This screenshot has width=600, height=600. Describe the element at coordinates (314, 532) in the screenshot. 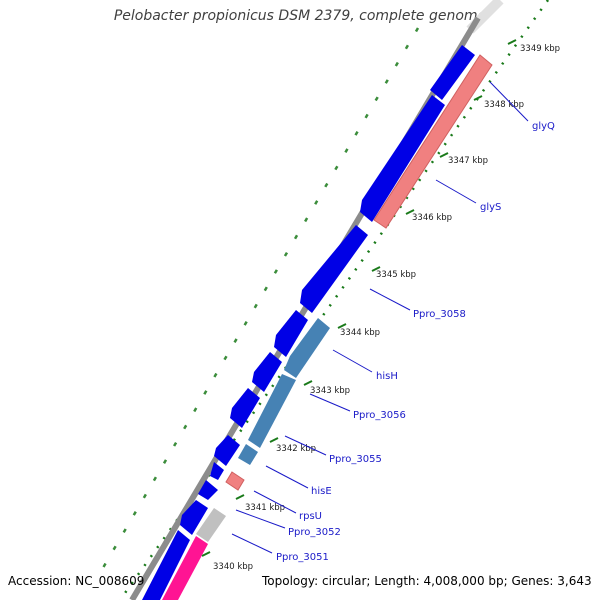

I see `gene-label: Ppro_3052` at that location.